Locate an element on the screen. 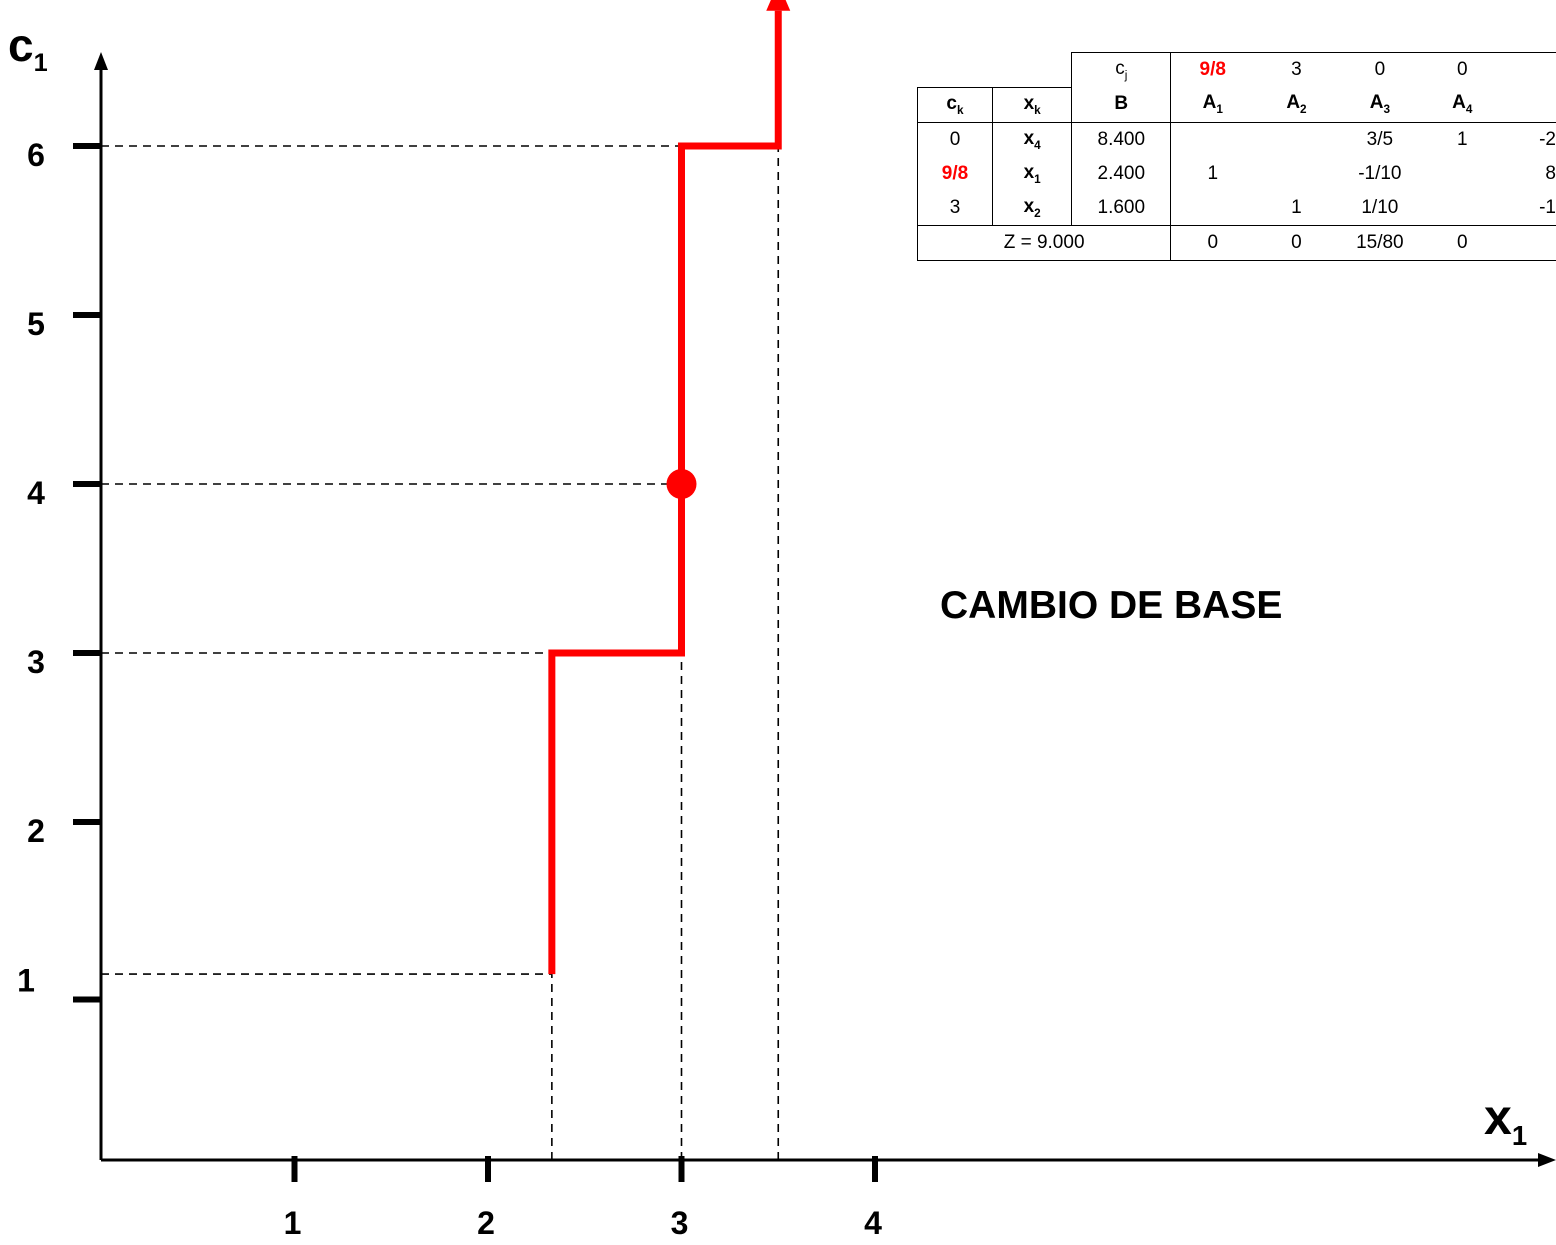 The image size is (1556, 1245). chart-title: CAMBIO DE BASE is located at coordinates (1111, 605).